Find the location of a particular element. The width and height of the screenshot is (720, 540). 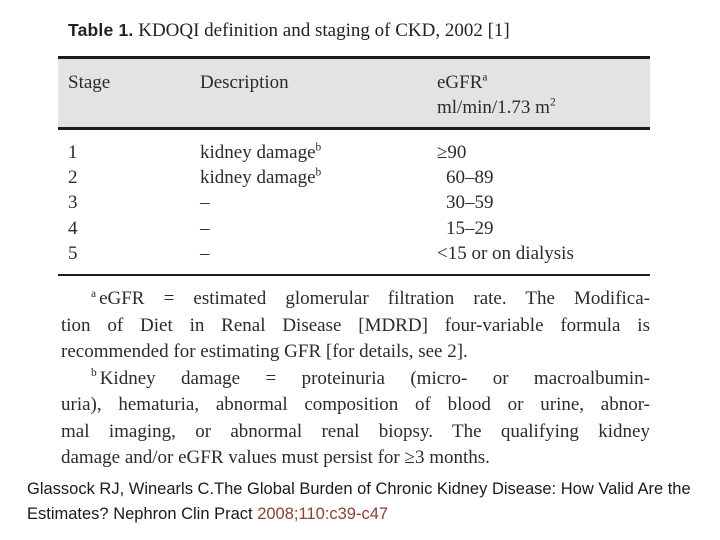

table-header-band: Stage Description eGFRa ml/min/1.73 m2 is located at coordinates (354, 93).